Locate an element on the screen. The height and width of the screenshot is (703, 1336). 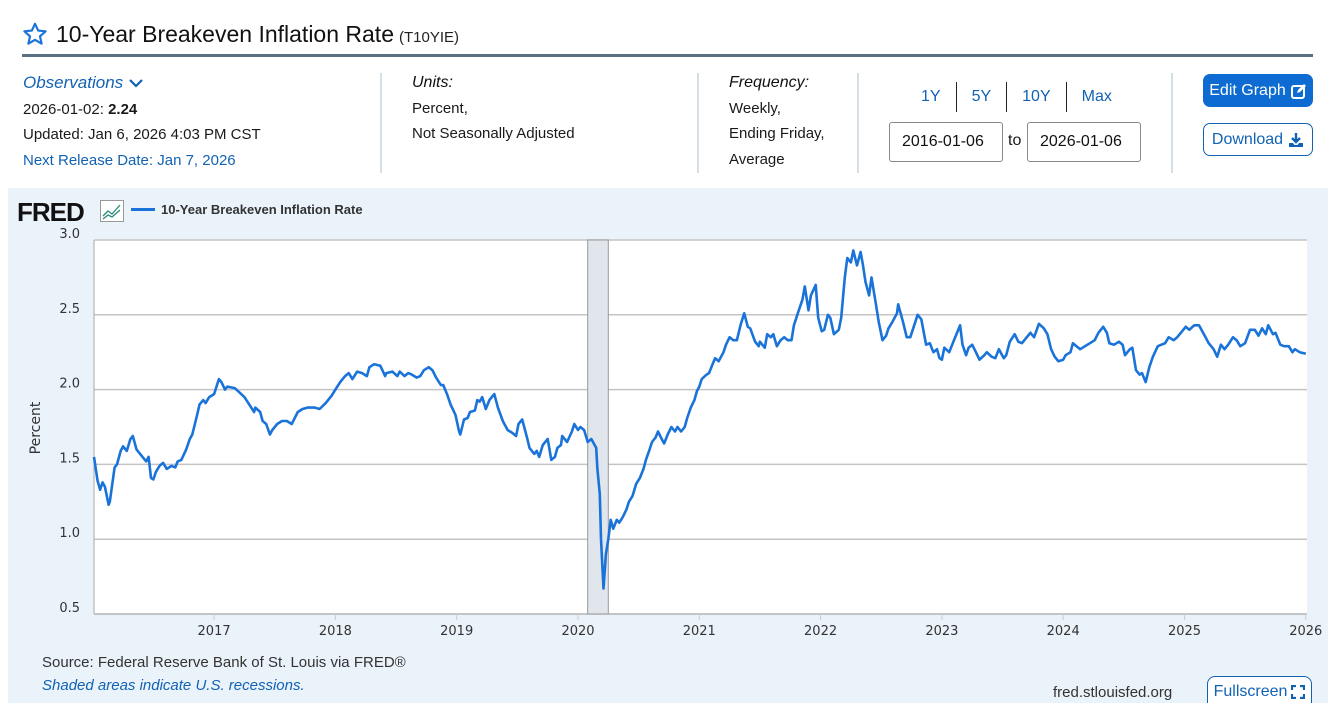
line-chart-icon is located at coordinates (112, 211).